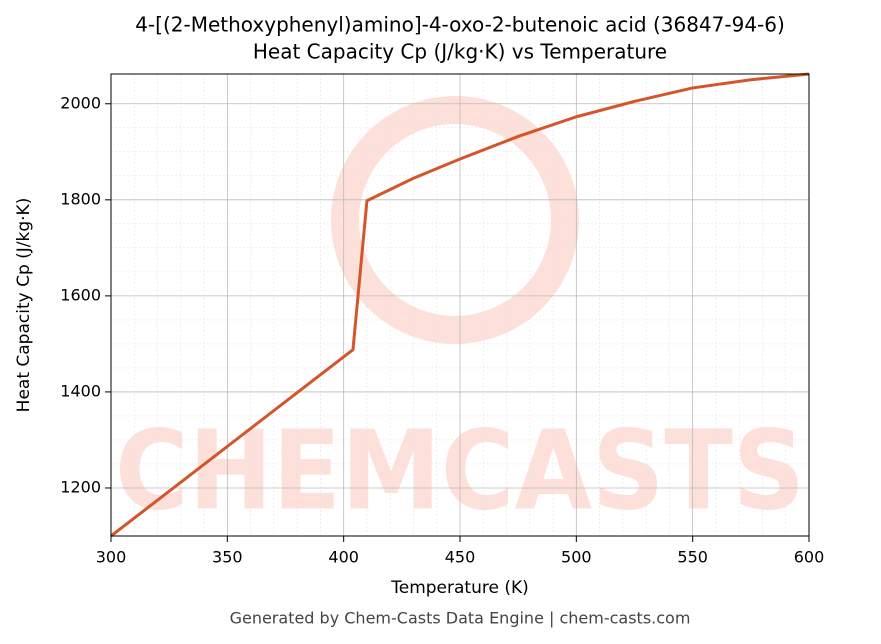 The width and height of the screenshot is (881, 644). I want to click on y-tick-label: 1600, so click(80, 294).